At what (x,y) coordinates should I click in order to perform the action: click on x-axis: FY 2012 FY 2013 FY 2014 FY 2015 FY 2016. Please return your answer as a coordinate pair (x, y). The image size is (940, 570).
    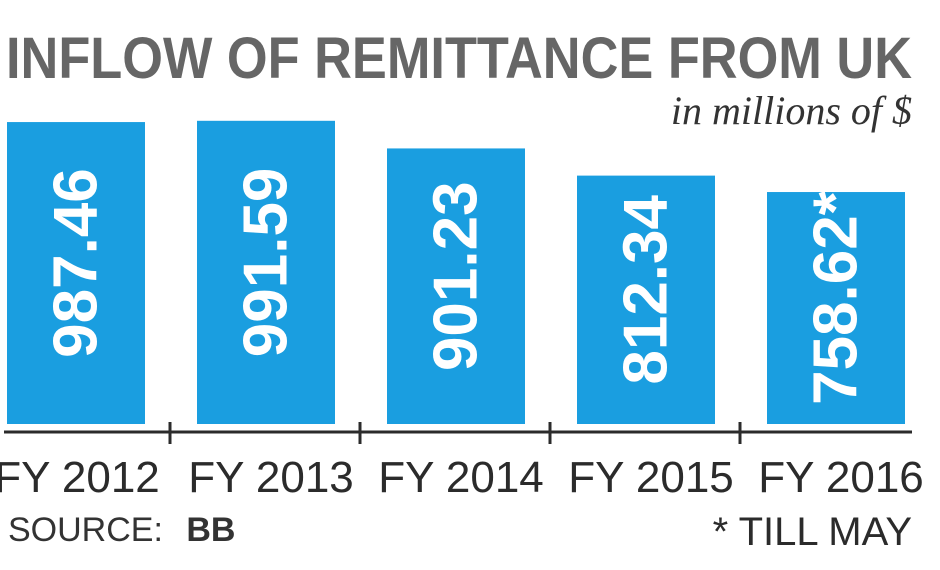
    Looking at the image, I should click on (462, 462).